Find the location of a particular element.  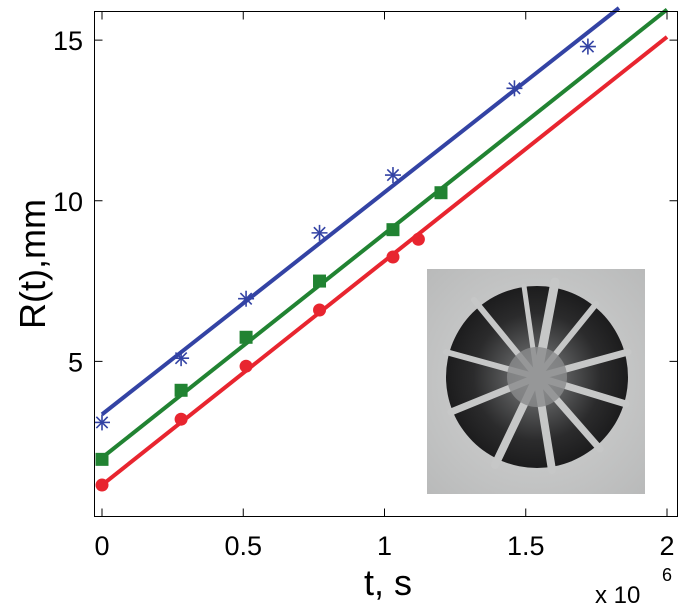

x-tick-label: 2 is located at coordinates (666, 546).